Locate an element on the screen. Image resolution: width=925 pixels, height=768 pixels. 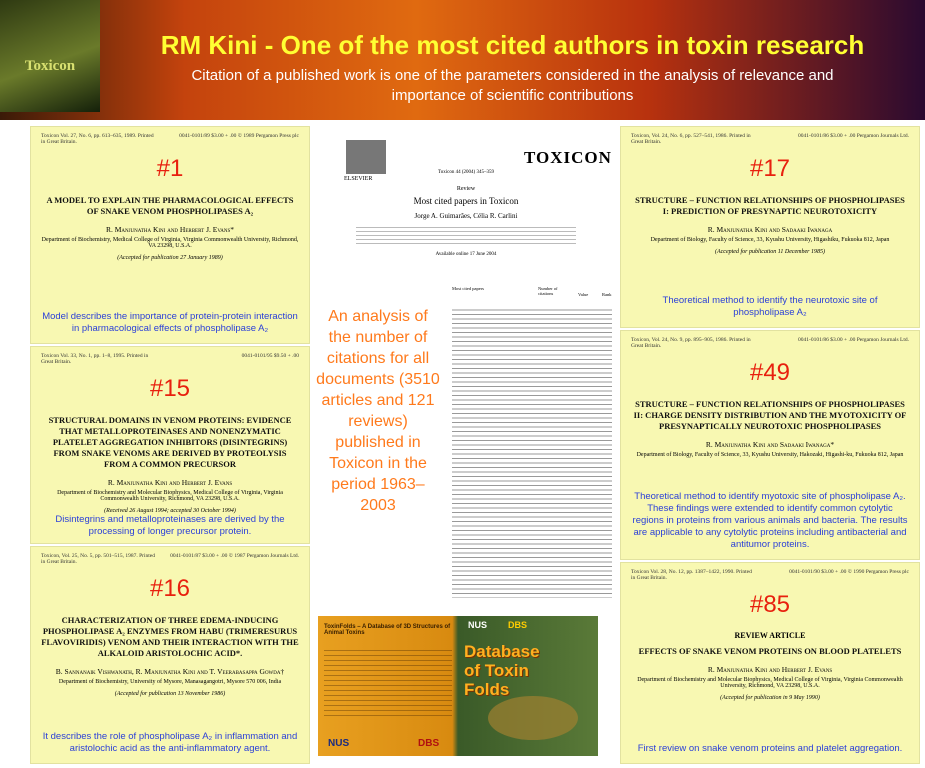
available-online: Available online 17 June 2004 is located at coordinates (466, 254).